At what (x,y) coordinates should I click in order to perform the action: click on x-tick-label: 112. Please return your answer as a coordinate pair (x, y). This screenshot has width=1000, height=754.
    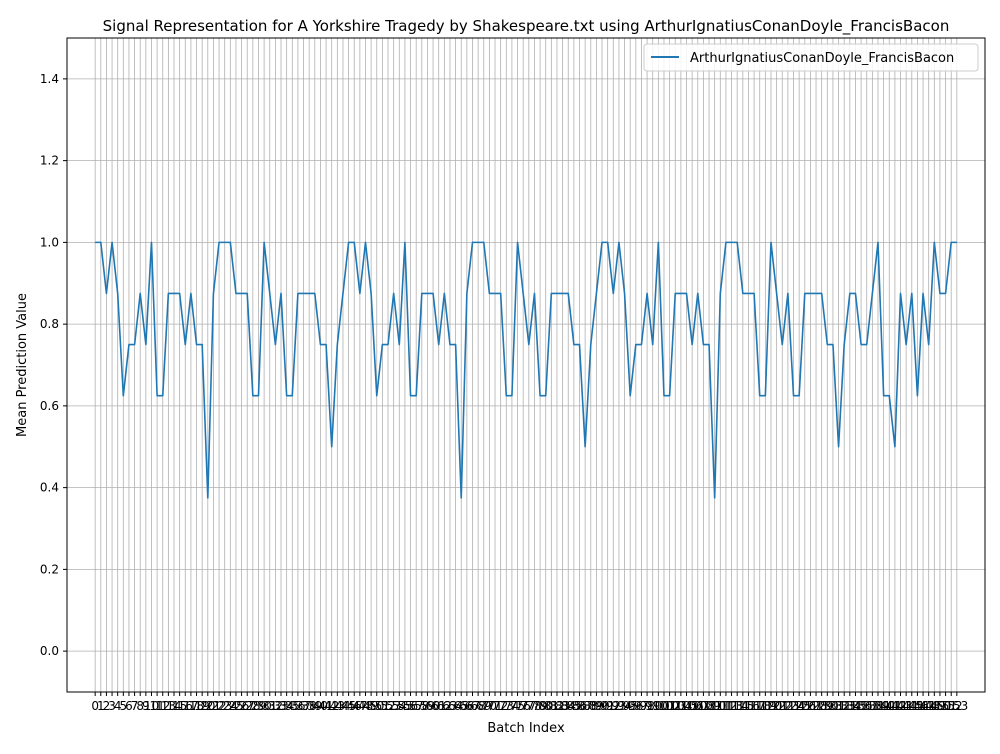
    Looking at the image, I should click on (725, 706).